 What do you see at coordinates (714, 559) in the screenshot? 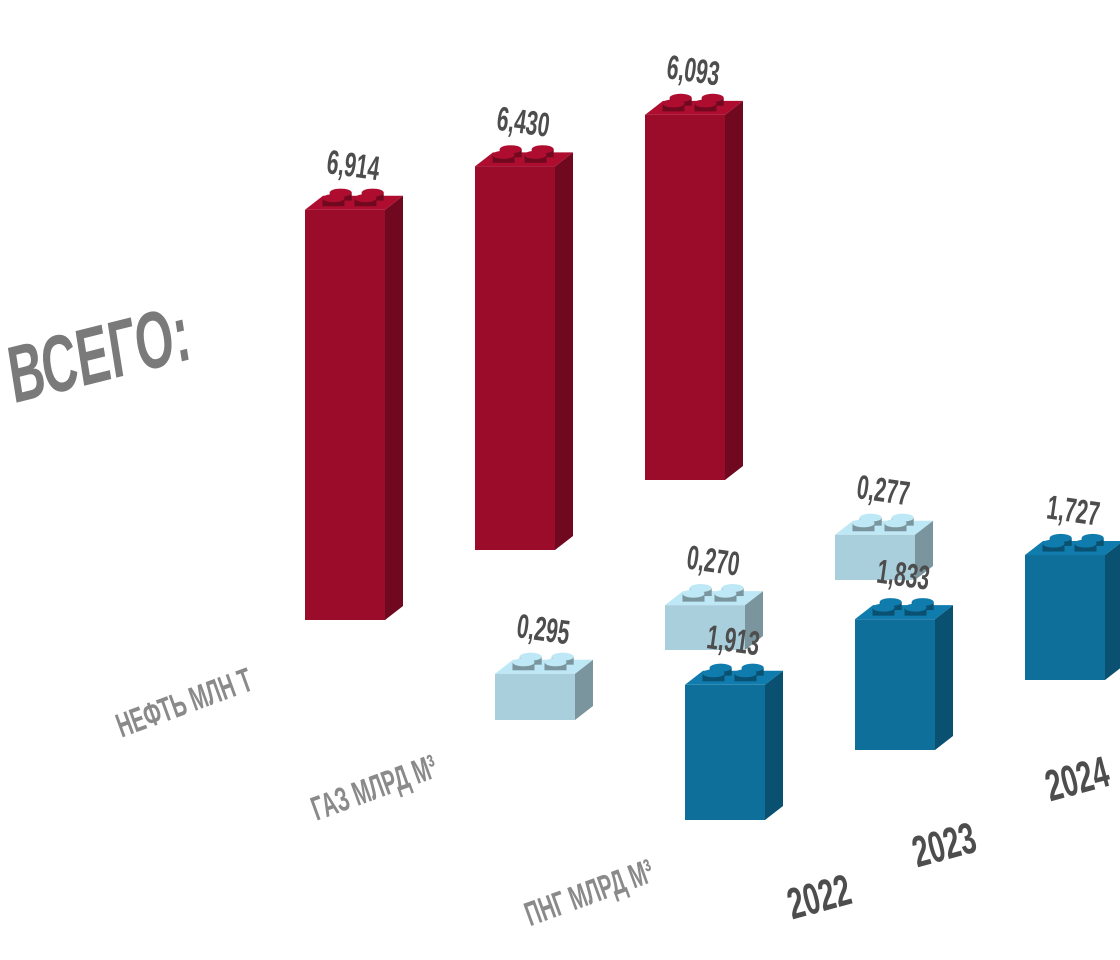
I see `value-label: 0,270` at bounding box center [714, 559].